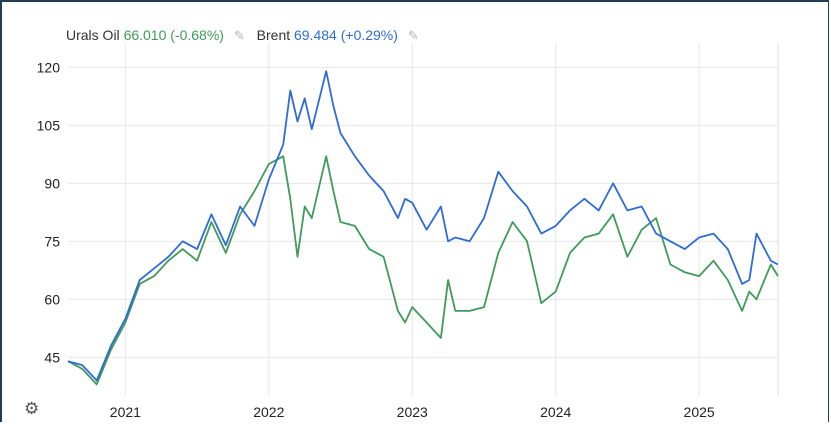 Image resolution: width=831 pixels, height=424 pixels. Describe the element at coordinates (699, 412) in the screenshot. I see `x-tick-label: 2025` at that location.